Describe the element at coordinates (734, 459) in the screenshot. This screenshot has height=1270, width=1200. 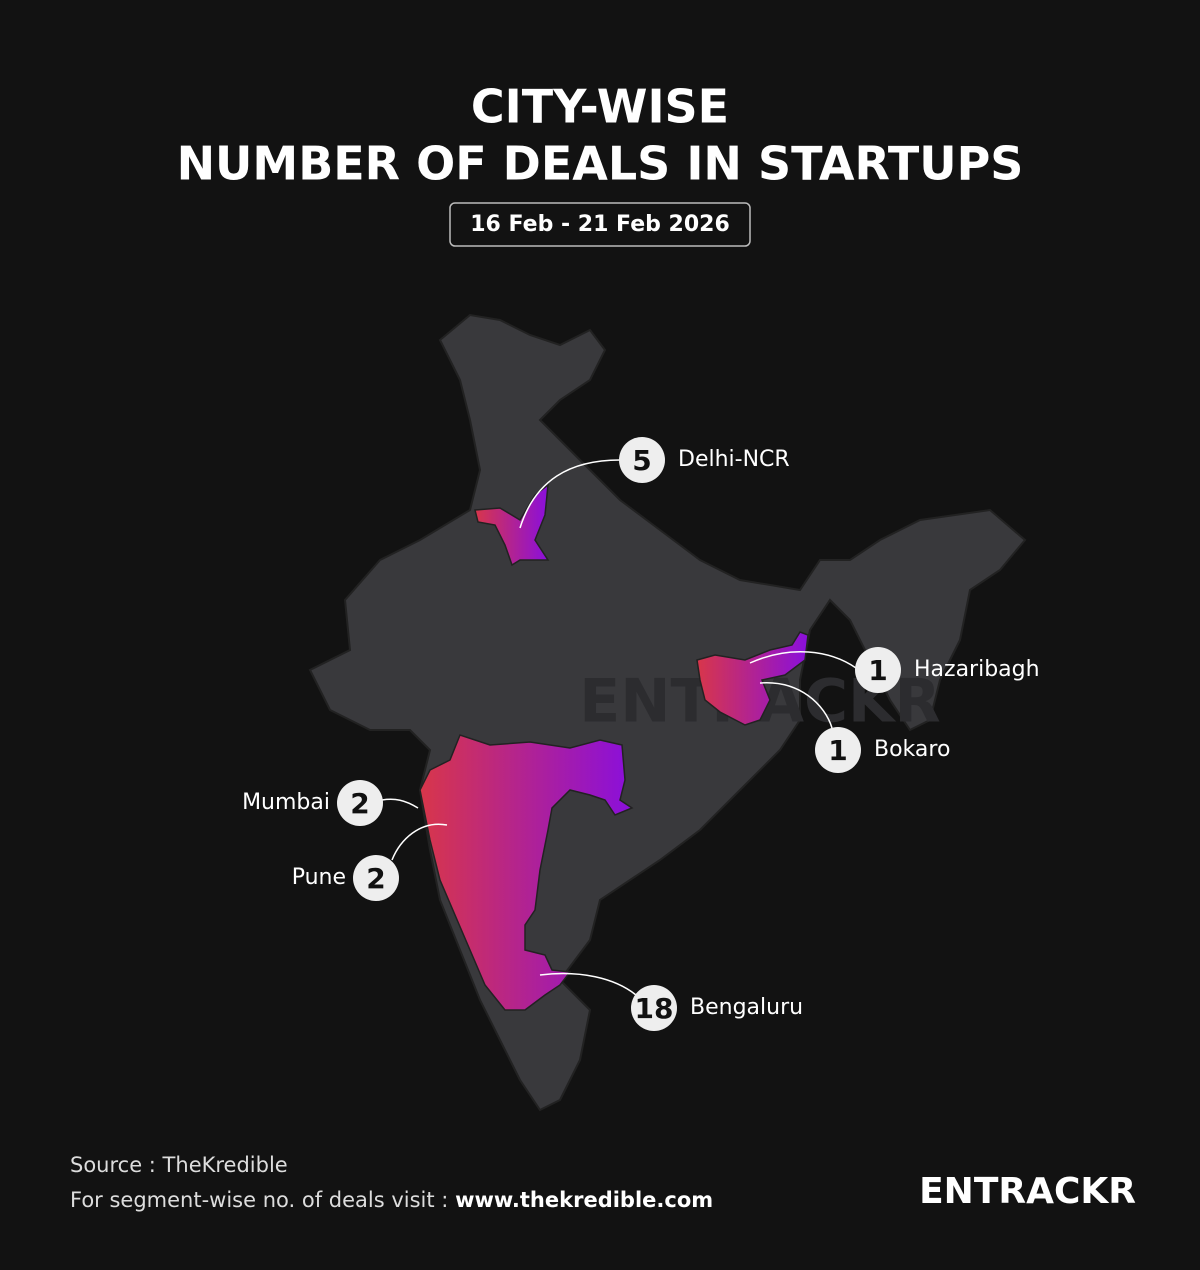
I see `city-name: Delhi-NCR` at that location.